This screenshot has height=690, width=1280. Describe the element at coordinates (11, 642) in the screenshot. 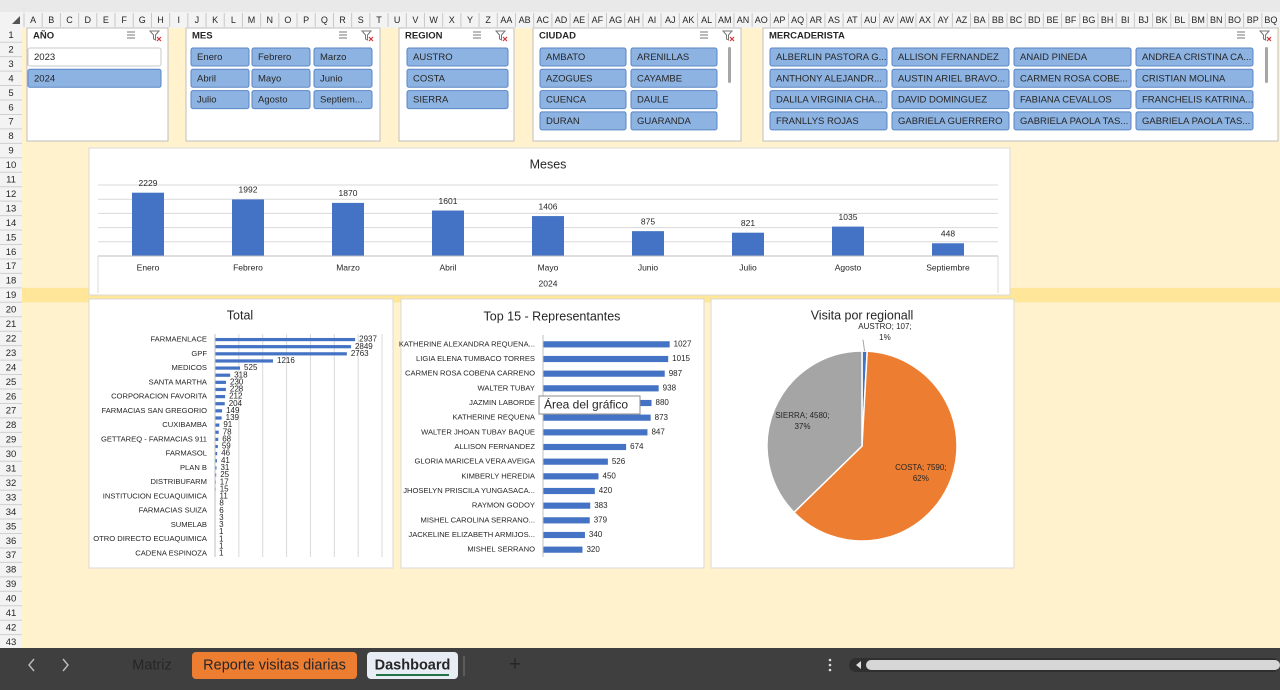

I see `row-header: 43` at that location.